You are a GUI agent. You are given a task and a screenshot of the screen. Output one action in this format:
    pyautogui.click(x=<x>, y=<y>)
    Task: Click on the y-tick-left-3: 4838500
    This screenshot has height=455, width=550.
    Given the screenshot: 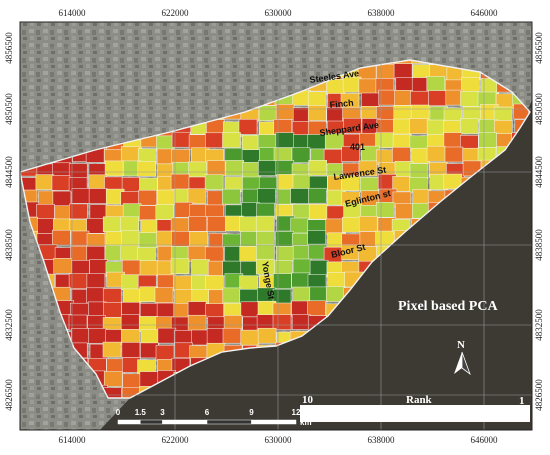 What is the action you would take?
    pyautogui.click(x=9, y=245)
    